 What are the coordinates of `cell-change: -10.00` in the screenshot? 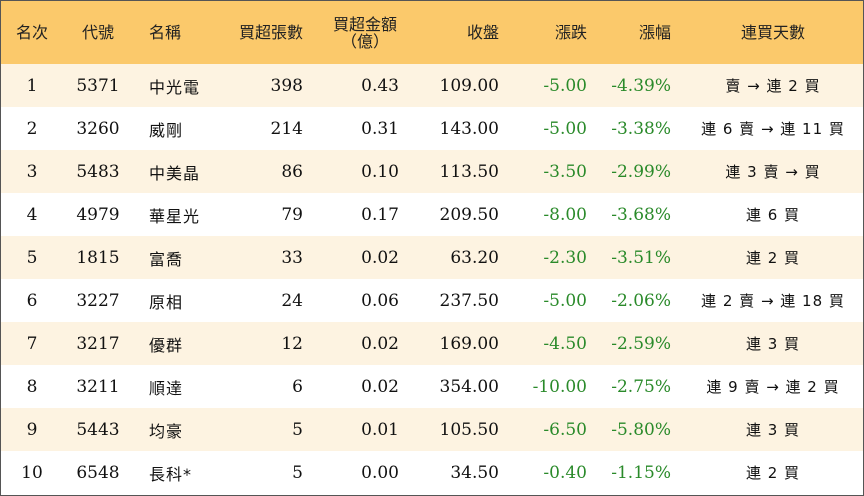 It's located at (559, 386).